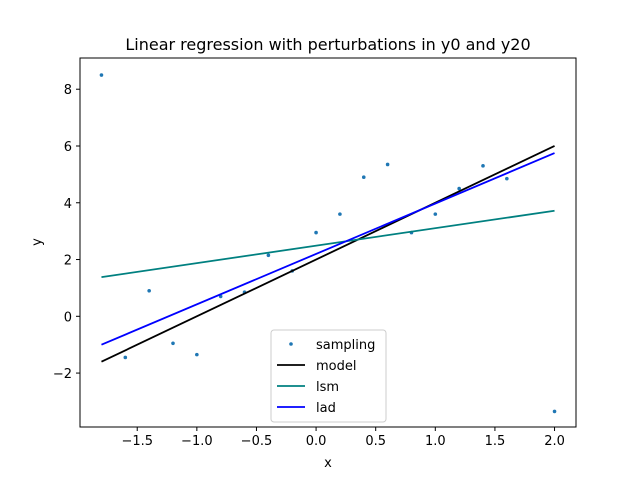 The height and width of the screenshot is (480, 640). What do you see at coordinates (435, 441) in the screenshot?
I see `x-tick-label: 1.0` at bounding box center [435, 441].